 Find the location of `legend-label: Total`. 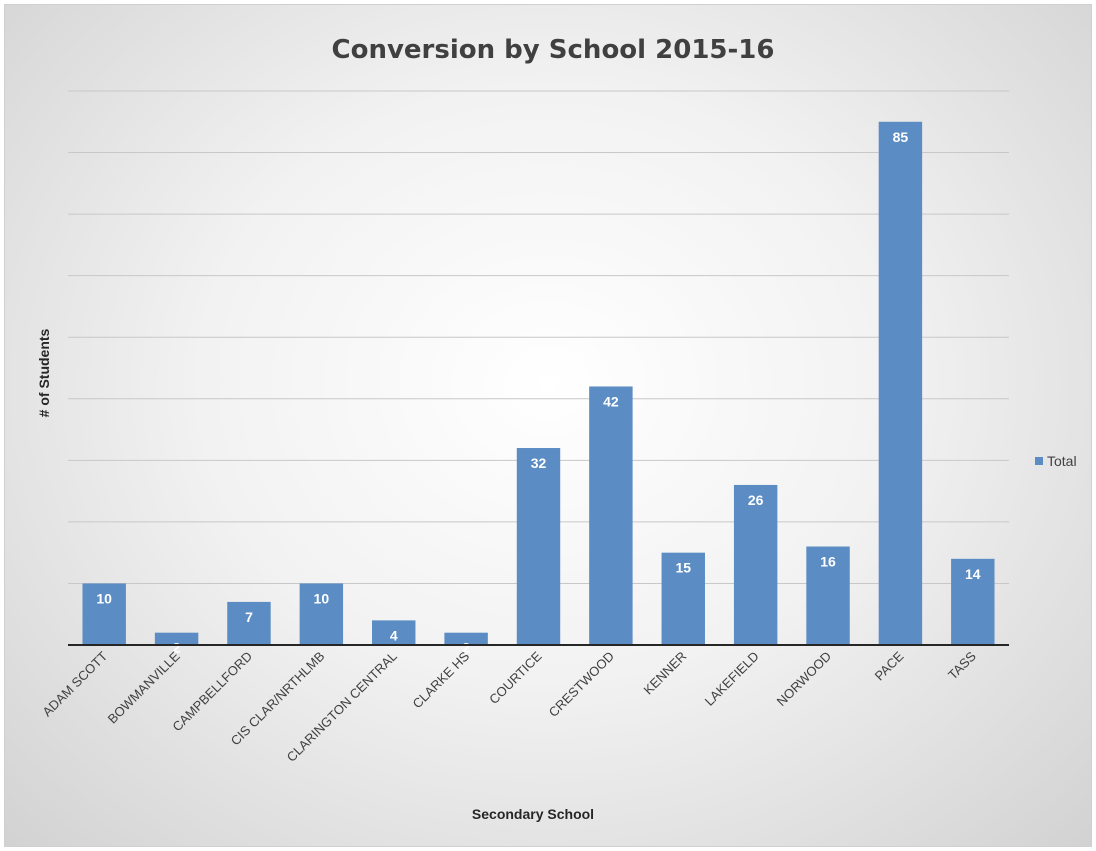

legend-label: Total is located at coordinates (1062, 461).